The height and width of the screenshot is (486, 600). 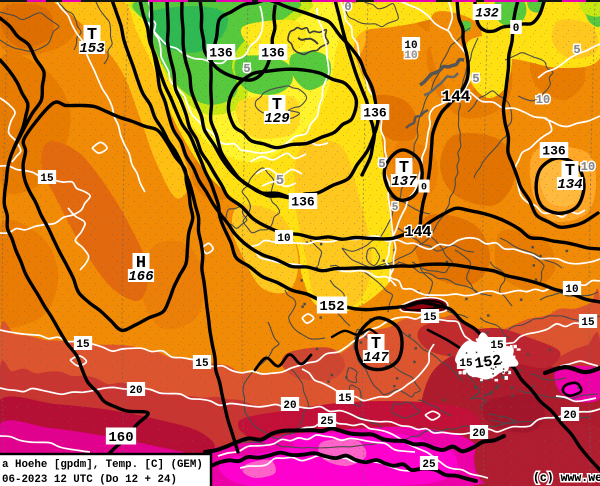 What do you see at coordinates (120, 438) in the screenshot?
I see `svg-text: 160` at bounding box center [120, 438].